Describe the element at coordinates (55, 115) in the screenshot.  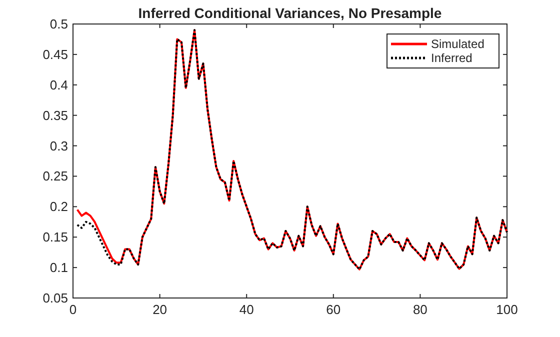
I see `y-tick-label: 0.35` at that location.